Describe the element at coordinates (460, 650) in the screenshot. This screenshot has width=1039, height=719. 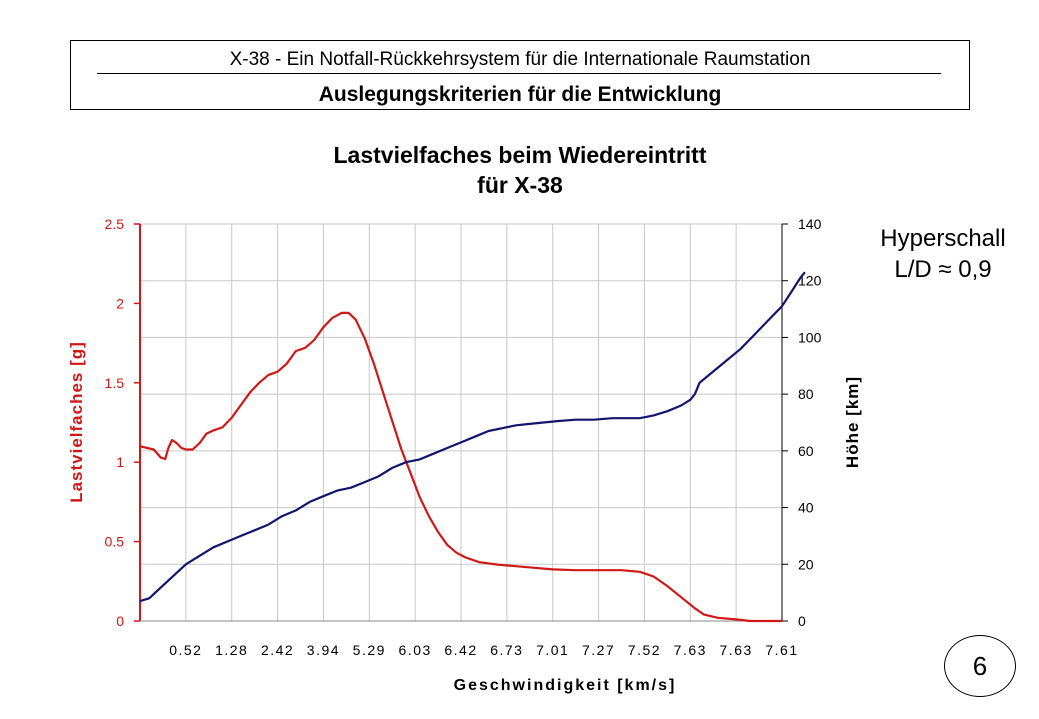
I see `x-tick-label: 6.42` at that location.